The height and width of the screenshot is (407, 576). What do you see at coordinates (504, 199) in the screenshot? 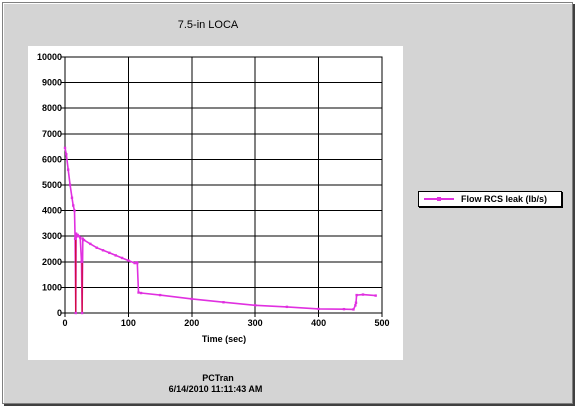
I see `legend-label: Flow RCS leak (lb/s)` at bounding box center [504, 199].